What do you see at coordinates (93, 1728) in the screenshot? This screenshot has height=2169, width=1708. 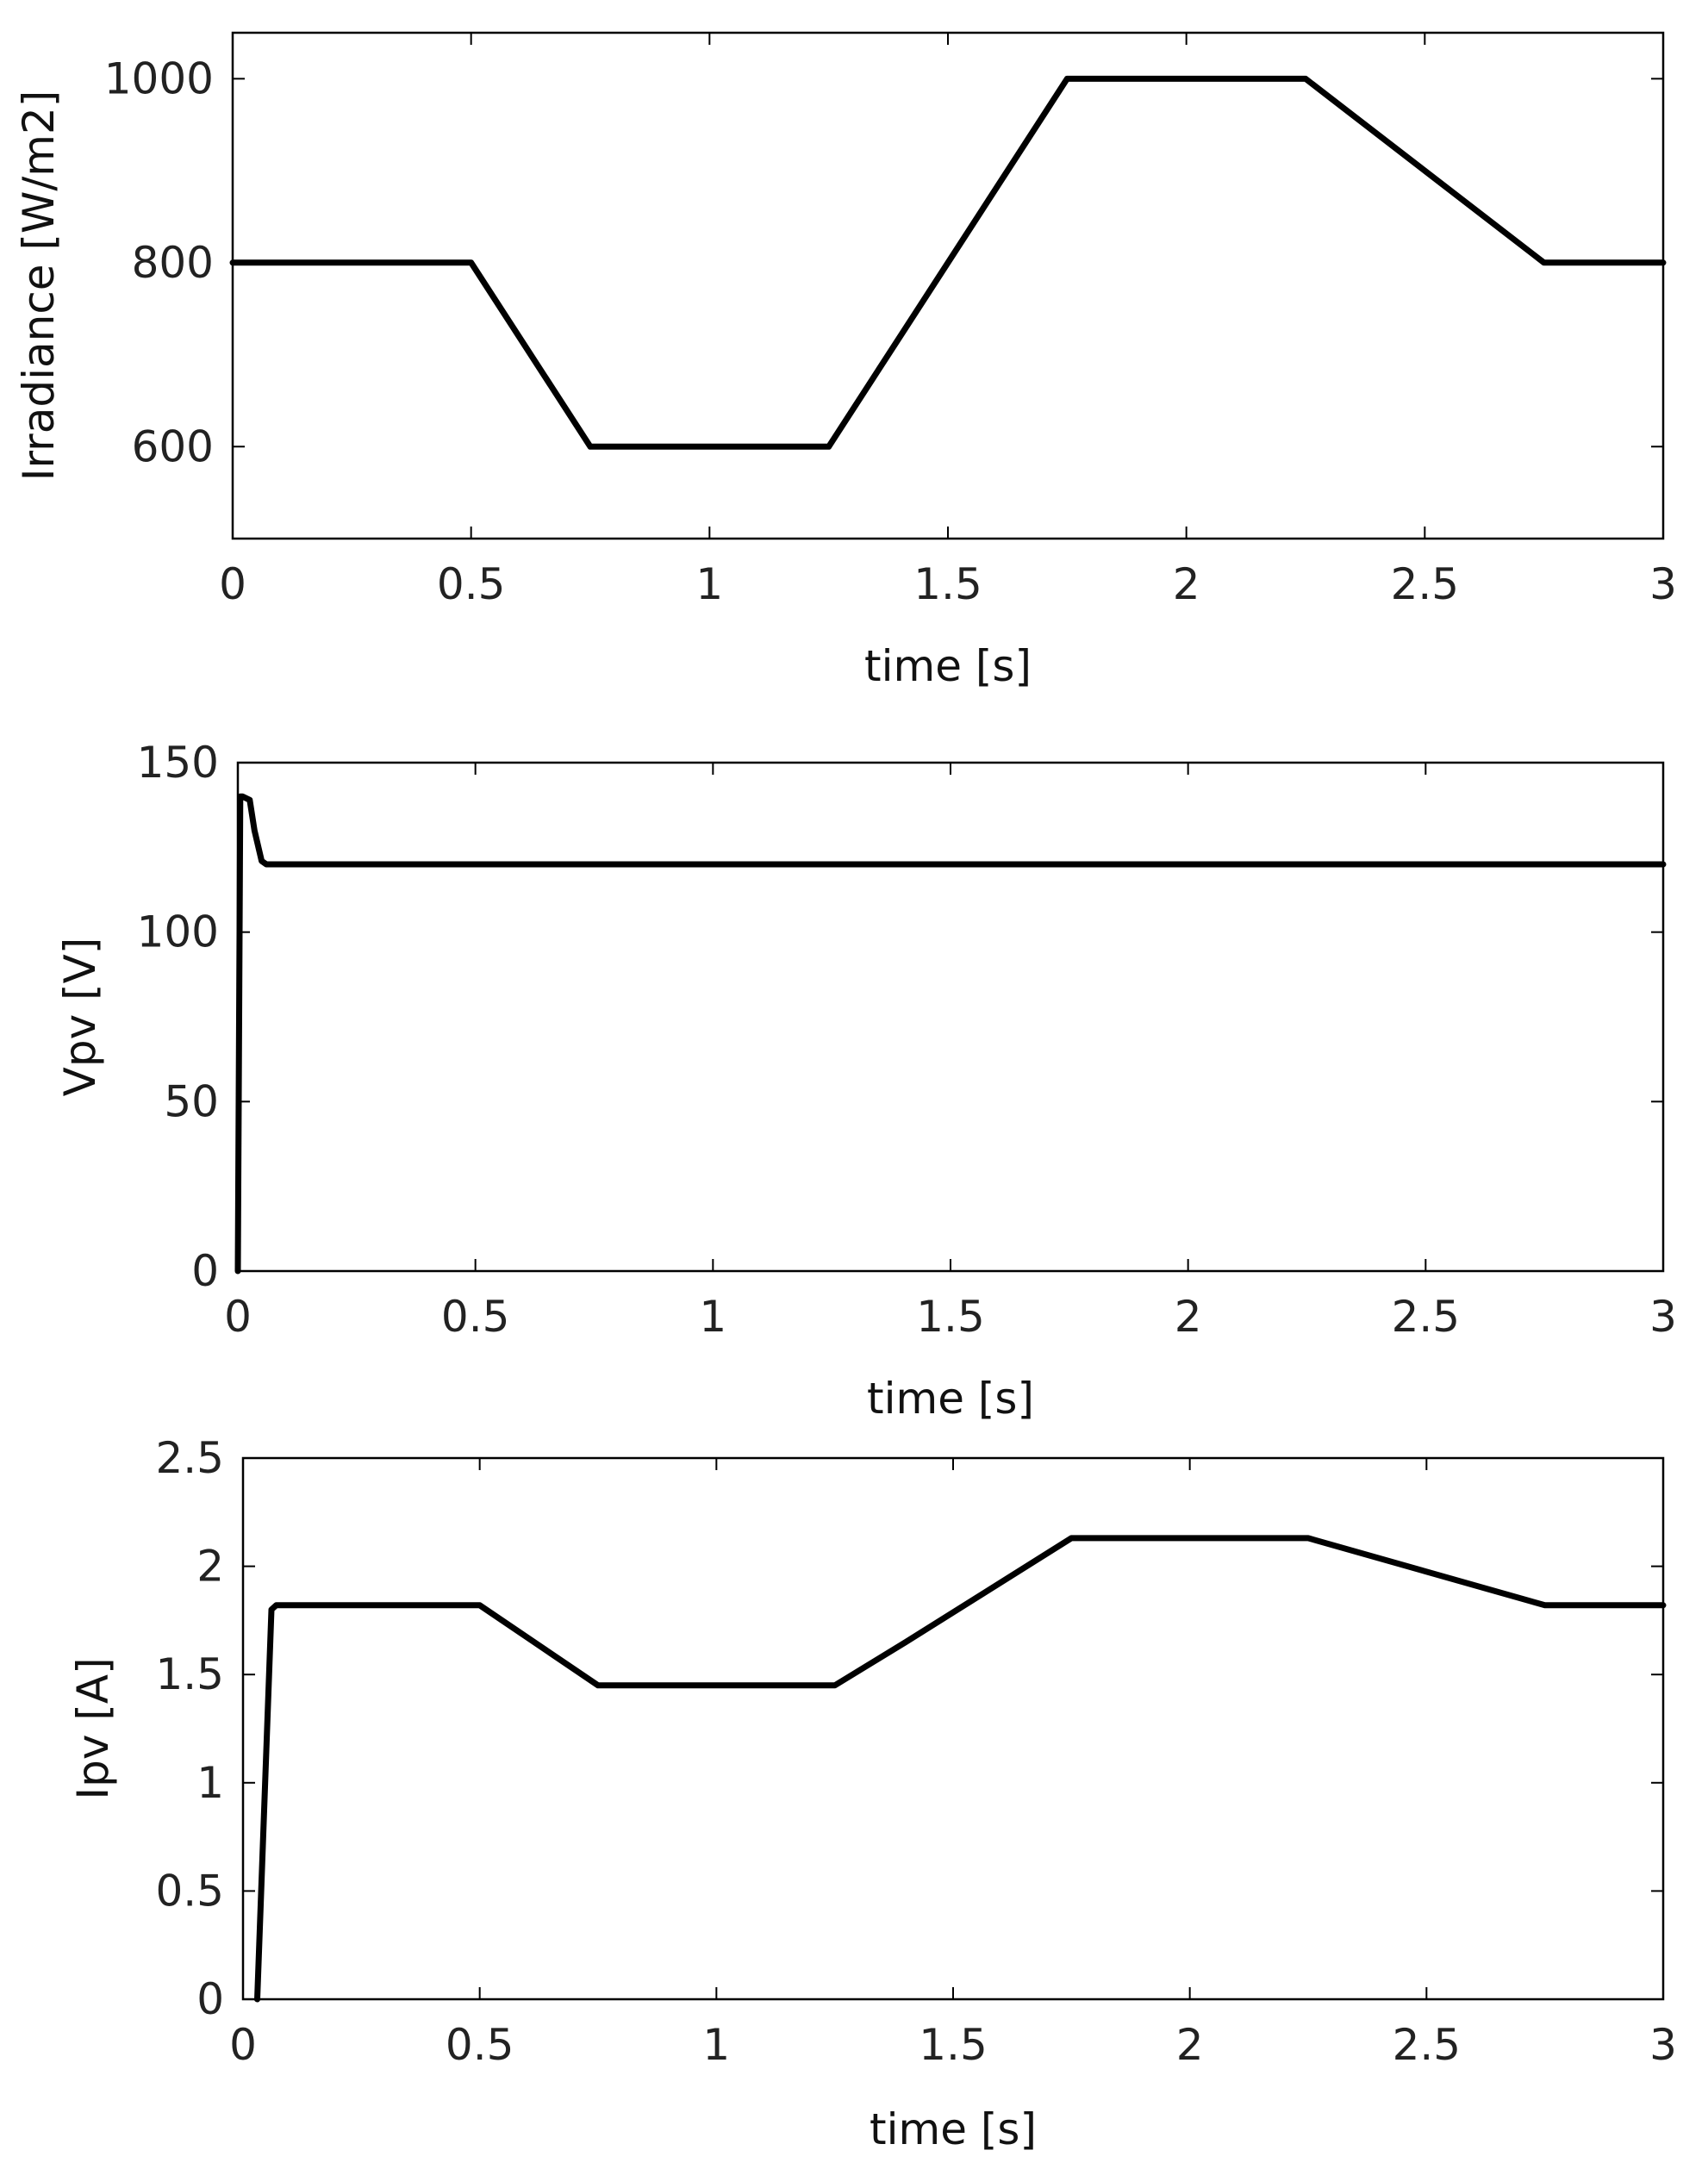 I see `y-axis-label: Ipv [A]` at bounding box center [93, 1728].